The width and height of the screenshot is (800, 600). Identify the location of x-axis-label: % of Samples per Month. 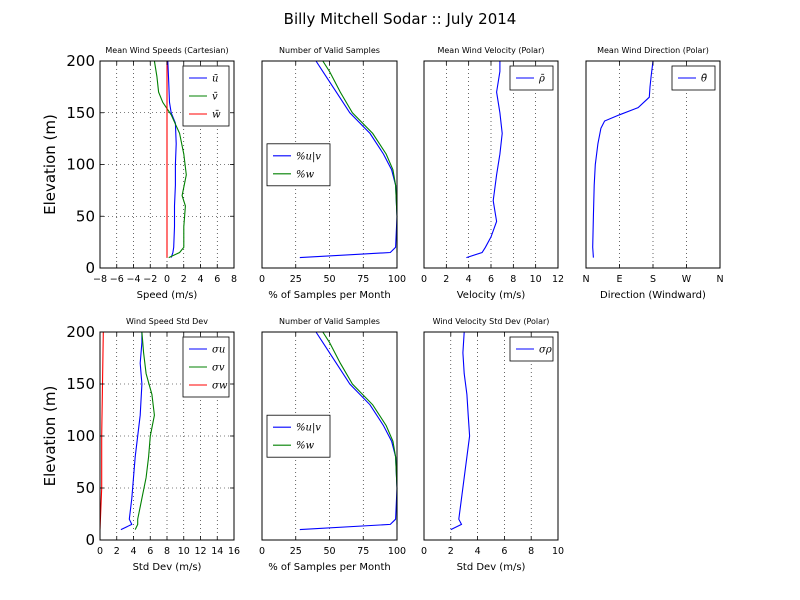
(329, 295).